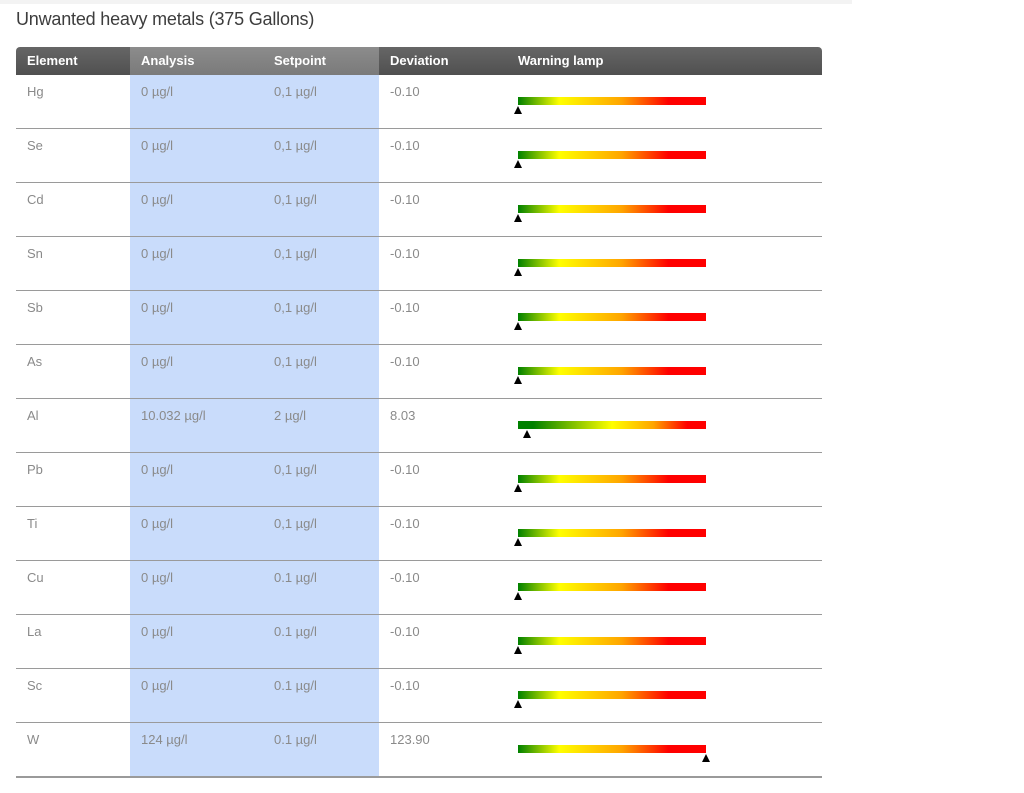 This screenshot has height=793, width=1024. I want to click on element-cell: Cu, so click(35, 577).